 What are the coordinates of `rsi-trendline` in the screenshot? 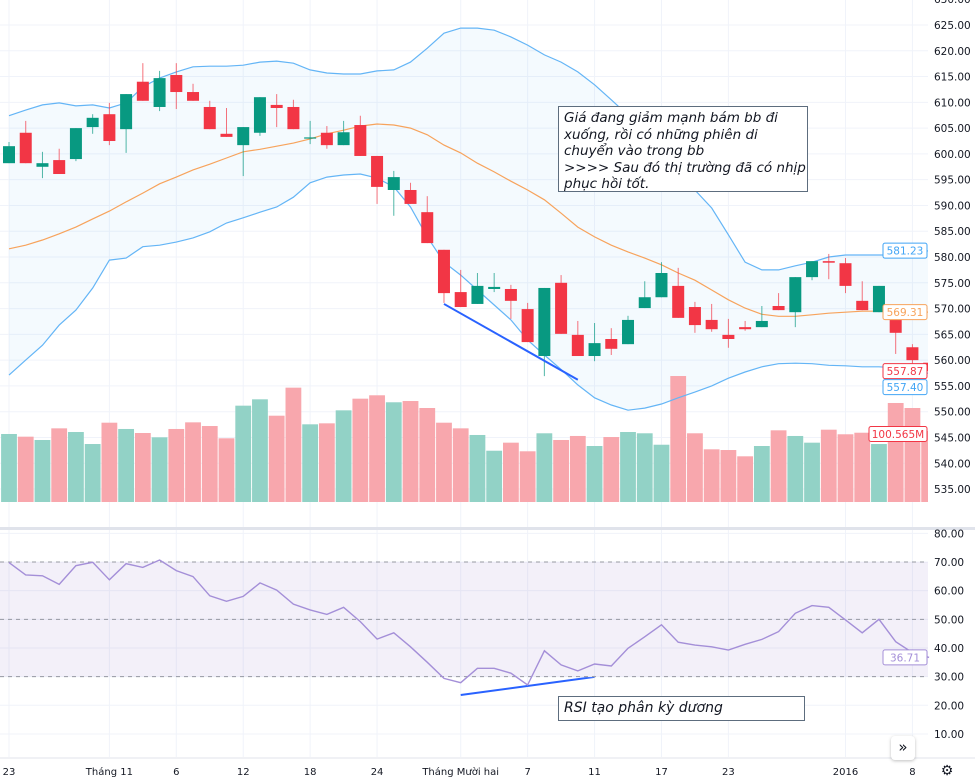 It's located at (527, 685).